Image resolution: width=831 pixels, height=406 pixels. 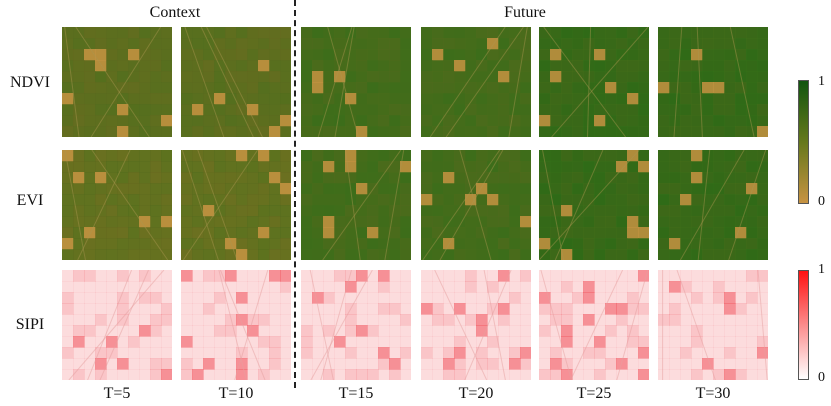 I want to click on col-label-t20: T=20, so click(x=476, y=393).